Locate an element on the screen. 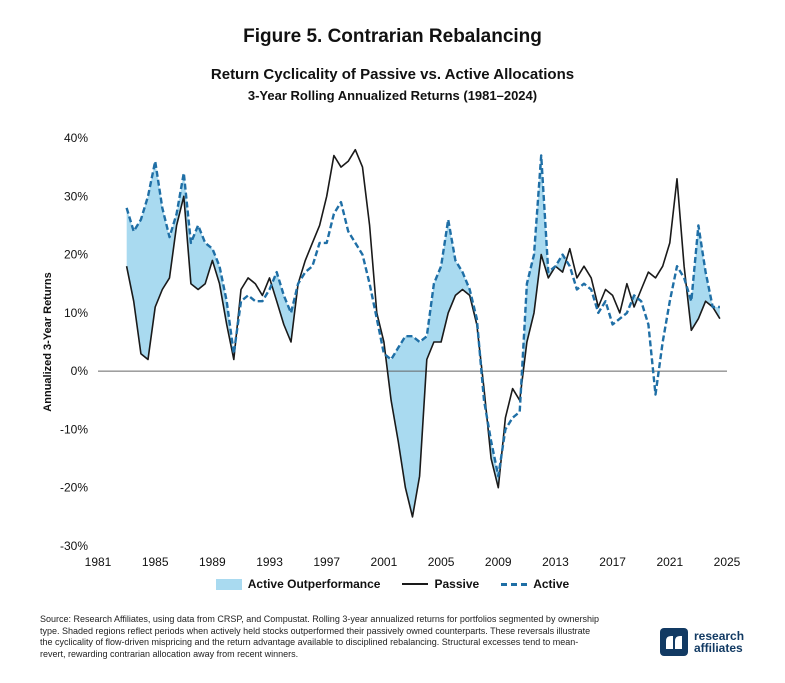 The image size is (785, 683). legend-active-swatch is located at coordinates (514, 584).